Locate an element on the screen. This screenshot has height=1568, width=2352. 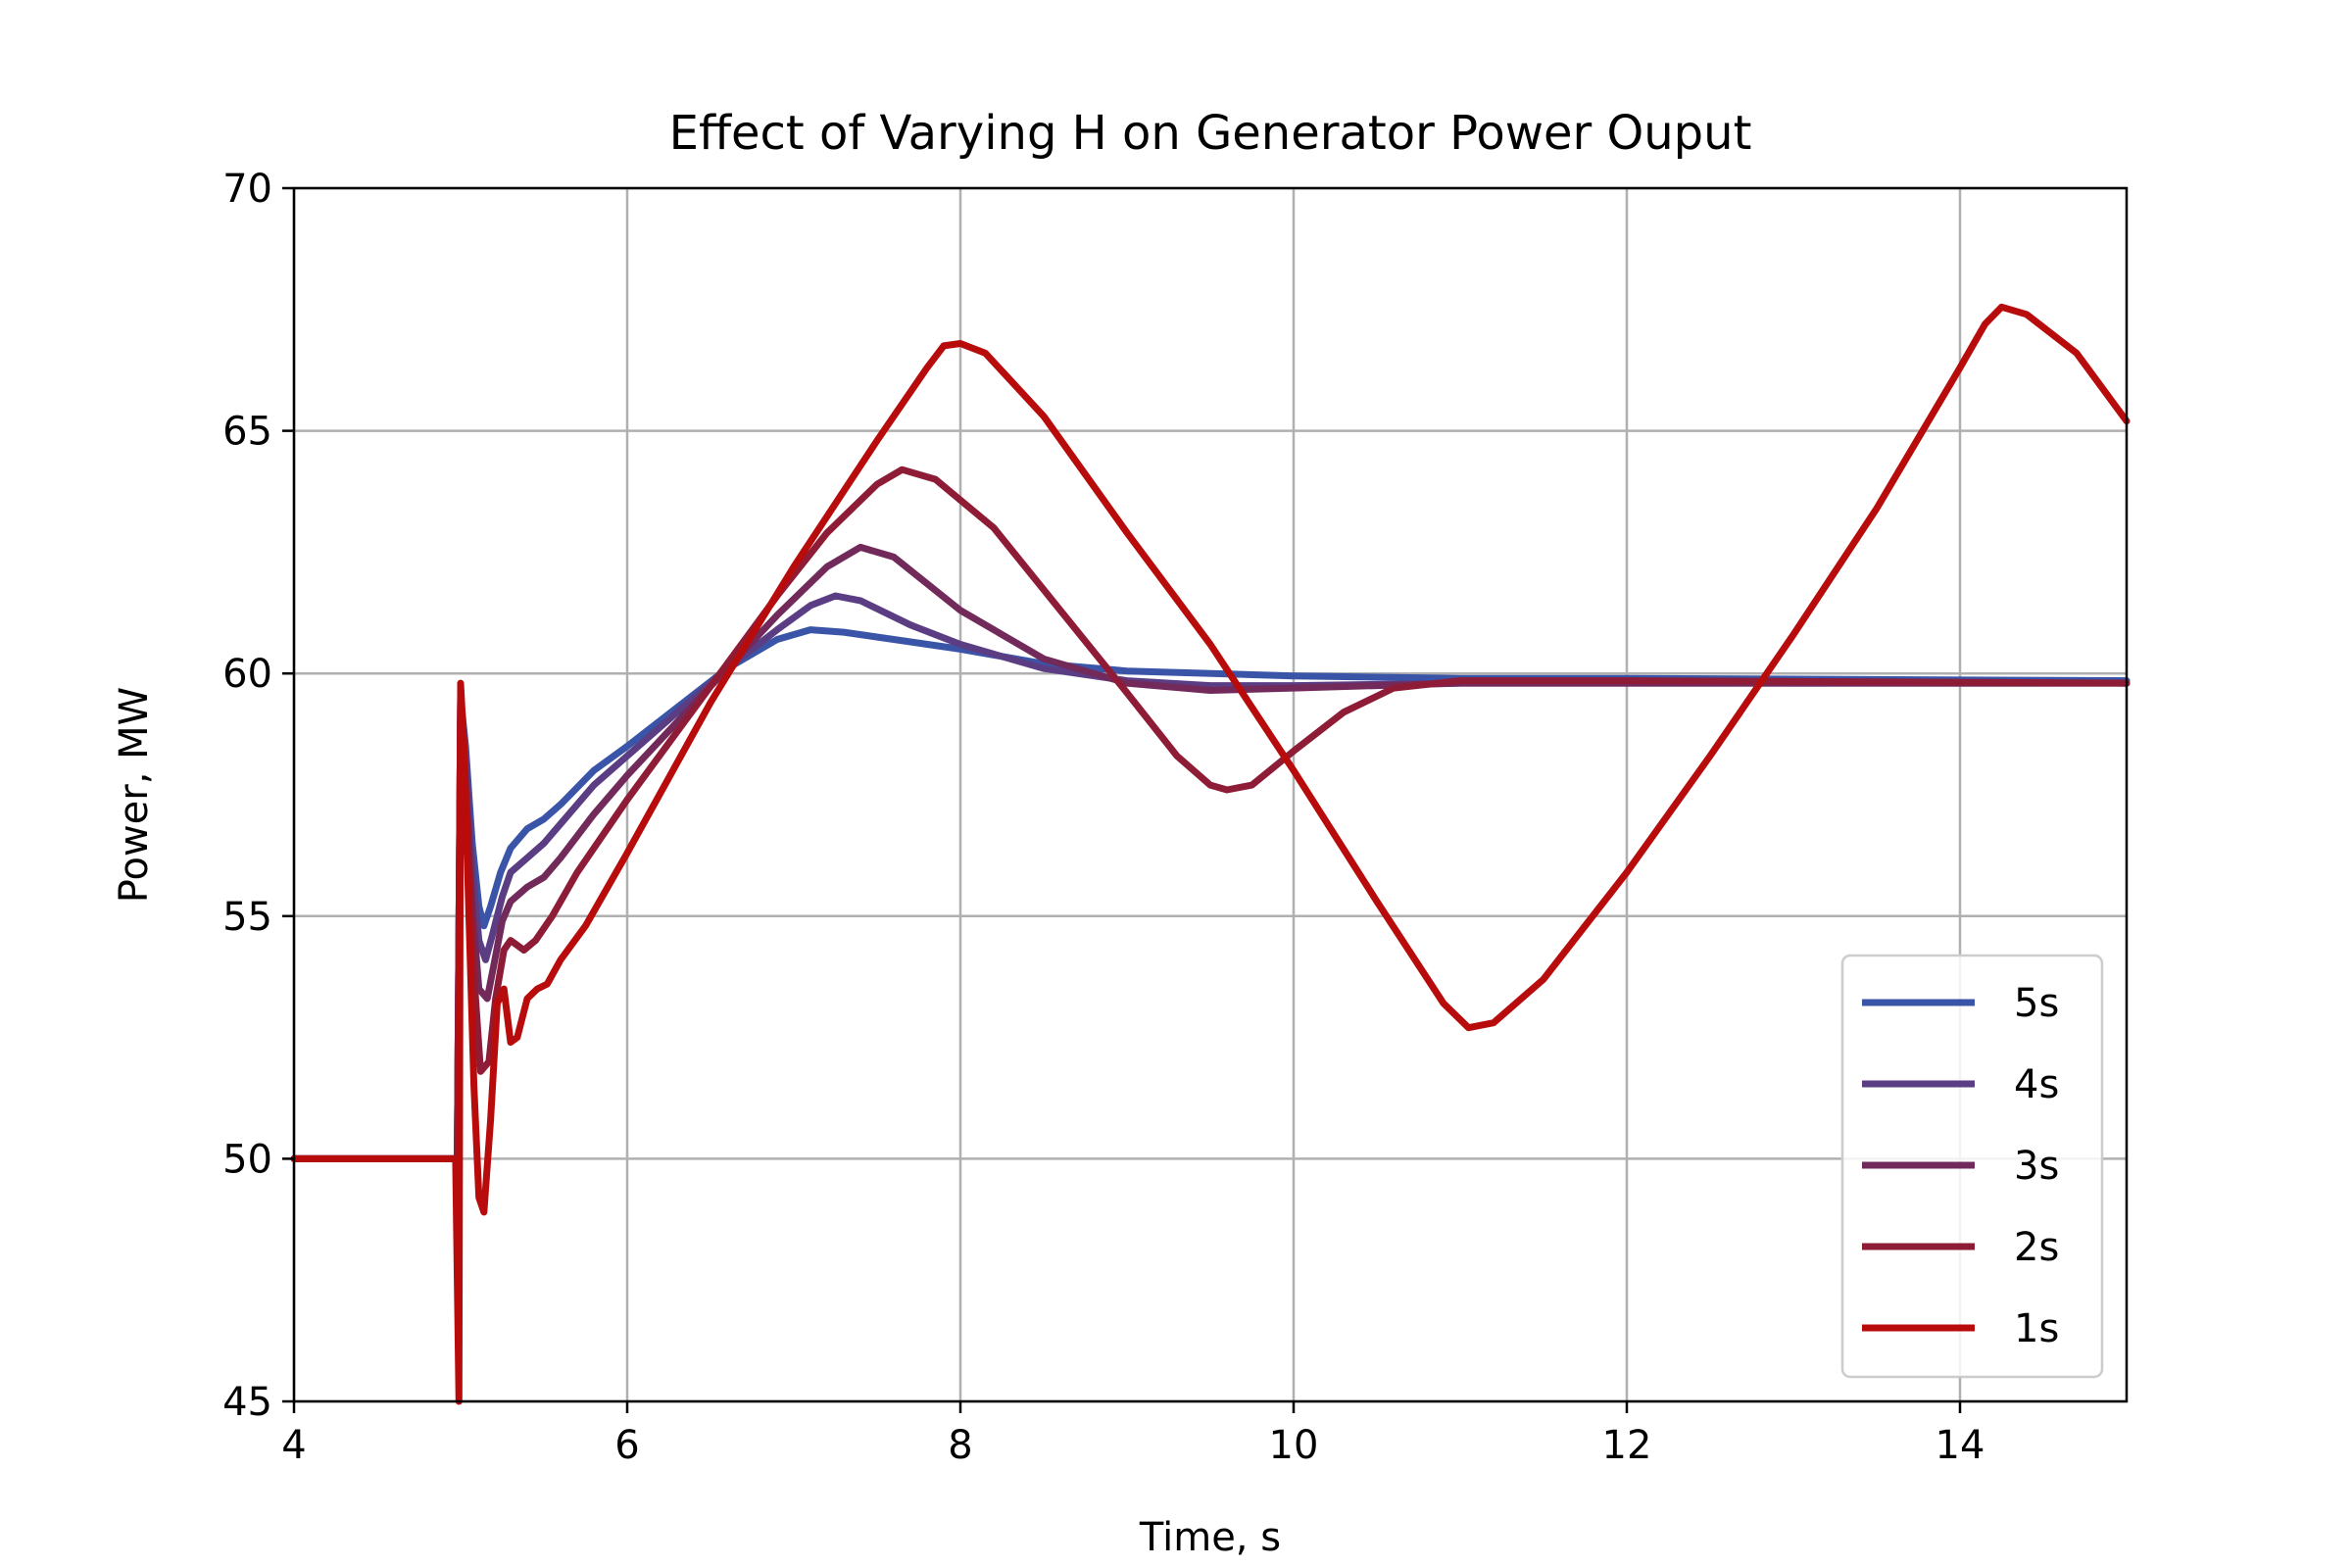
x-tick-label: 12 is located at coordinates (1627, 1445).